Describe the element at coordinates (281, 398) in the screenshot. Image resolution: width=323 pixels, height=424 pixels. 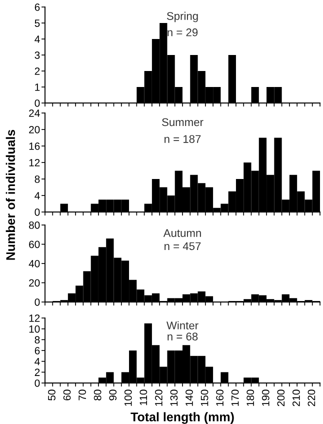
I see `x-tick-label: 200` at that location.